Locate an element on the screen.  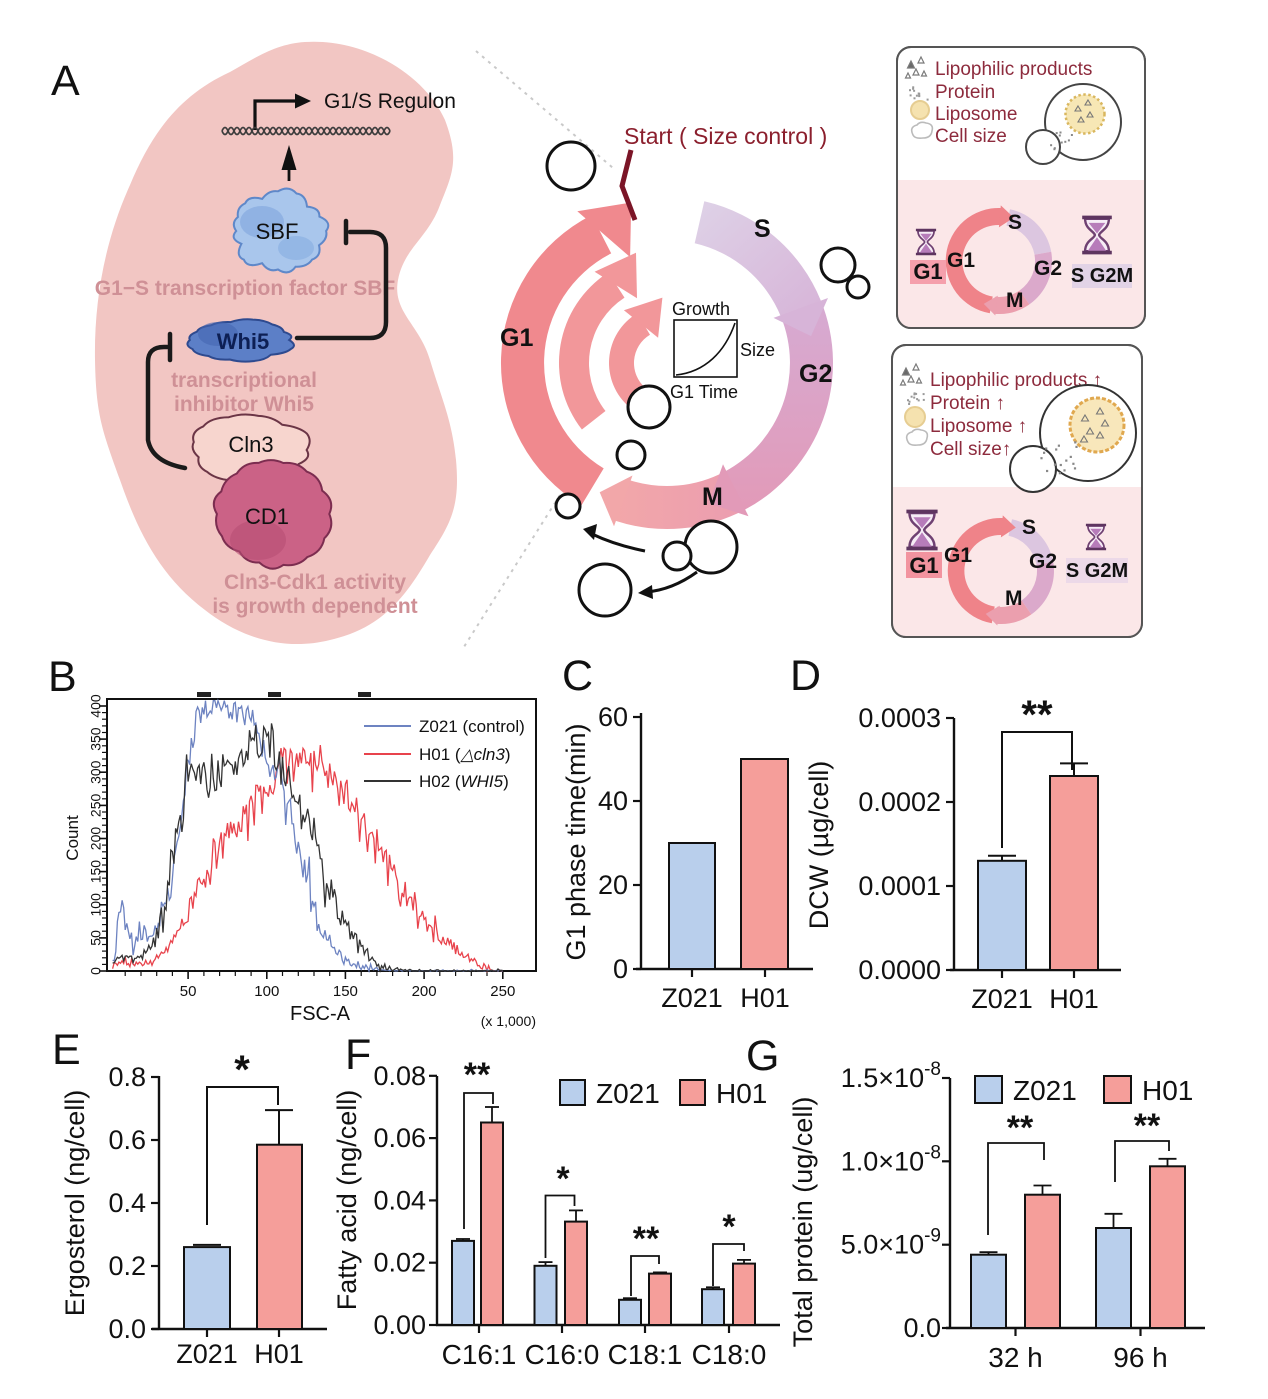
svg-text: F is located at coordinates (358, 1055).